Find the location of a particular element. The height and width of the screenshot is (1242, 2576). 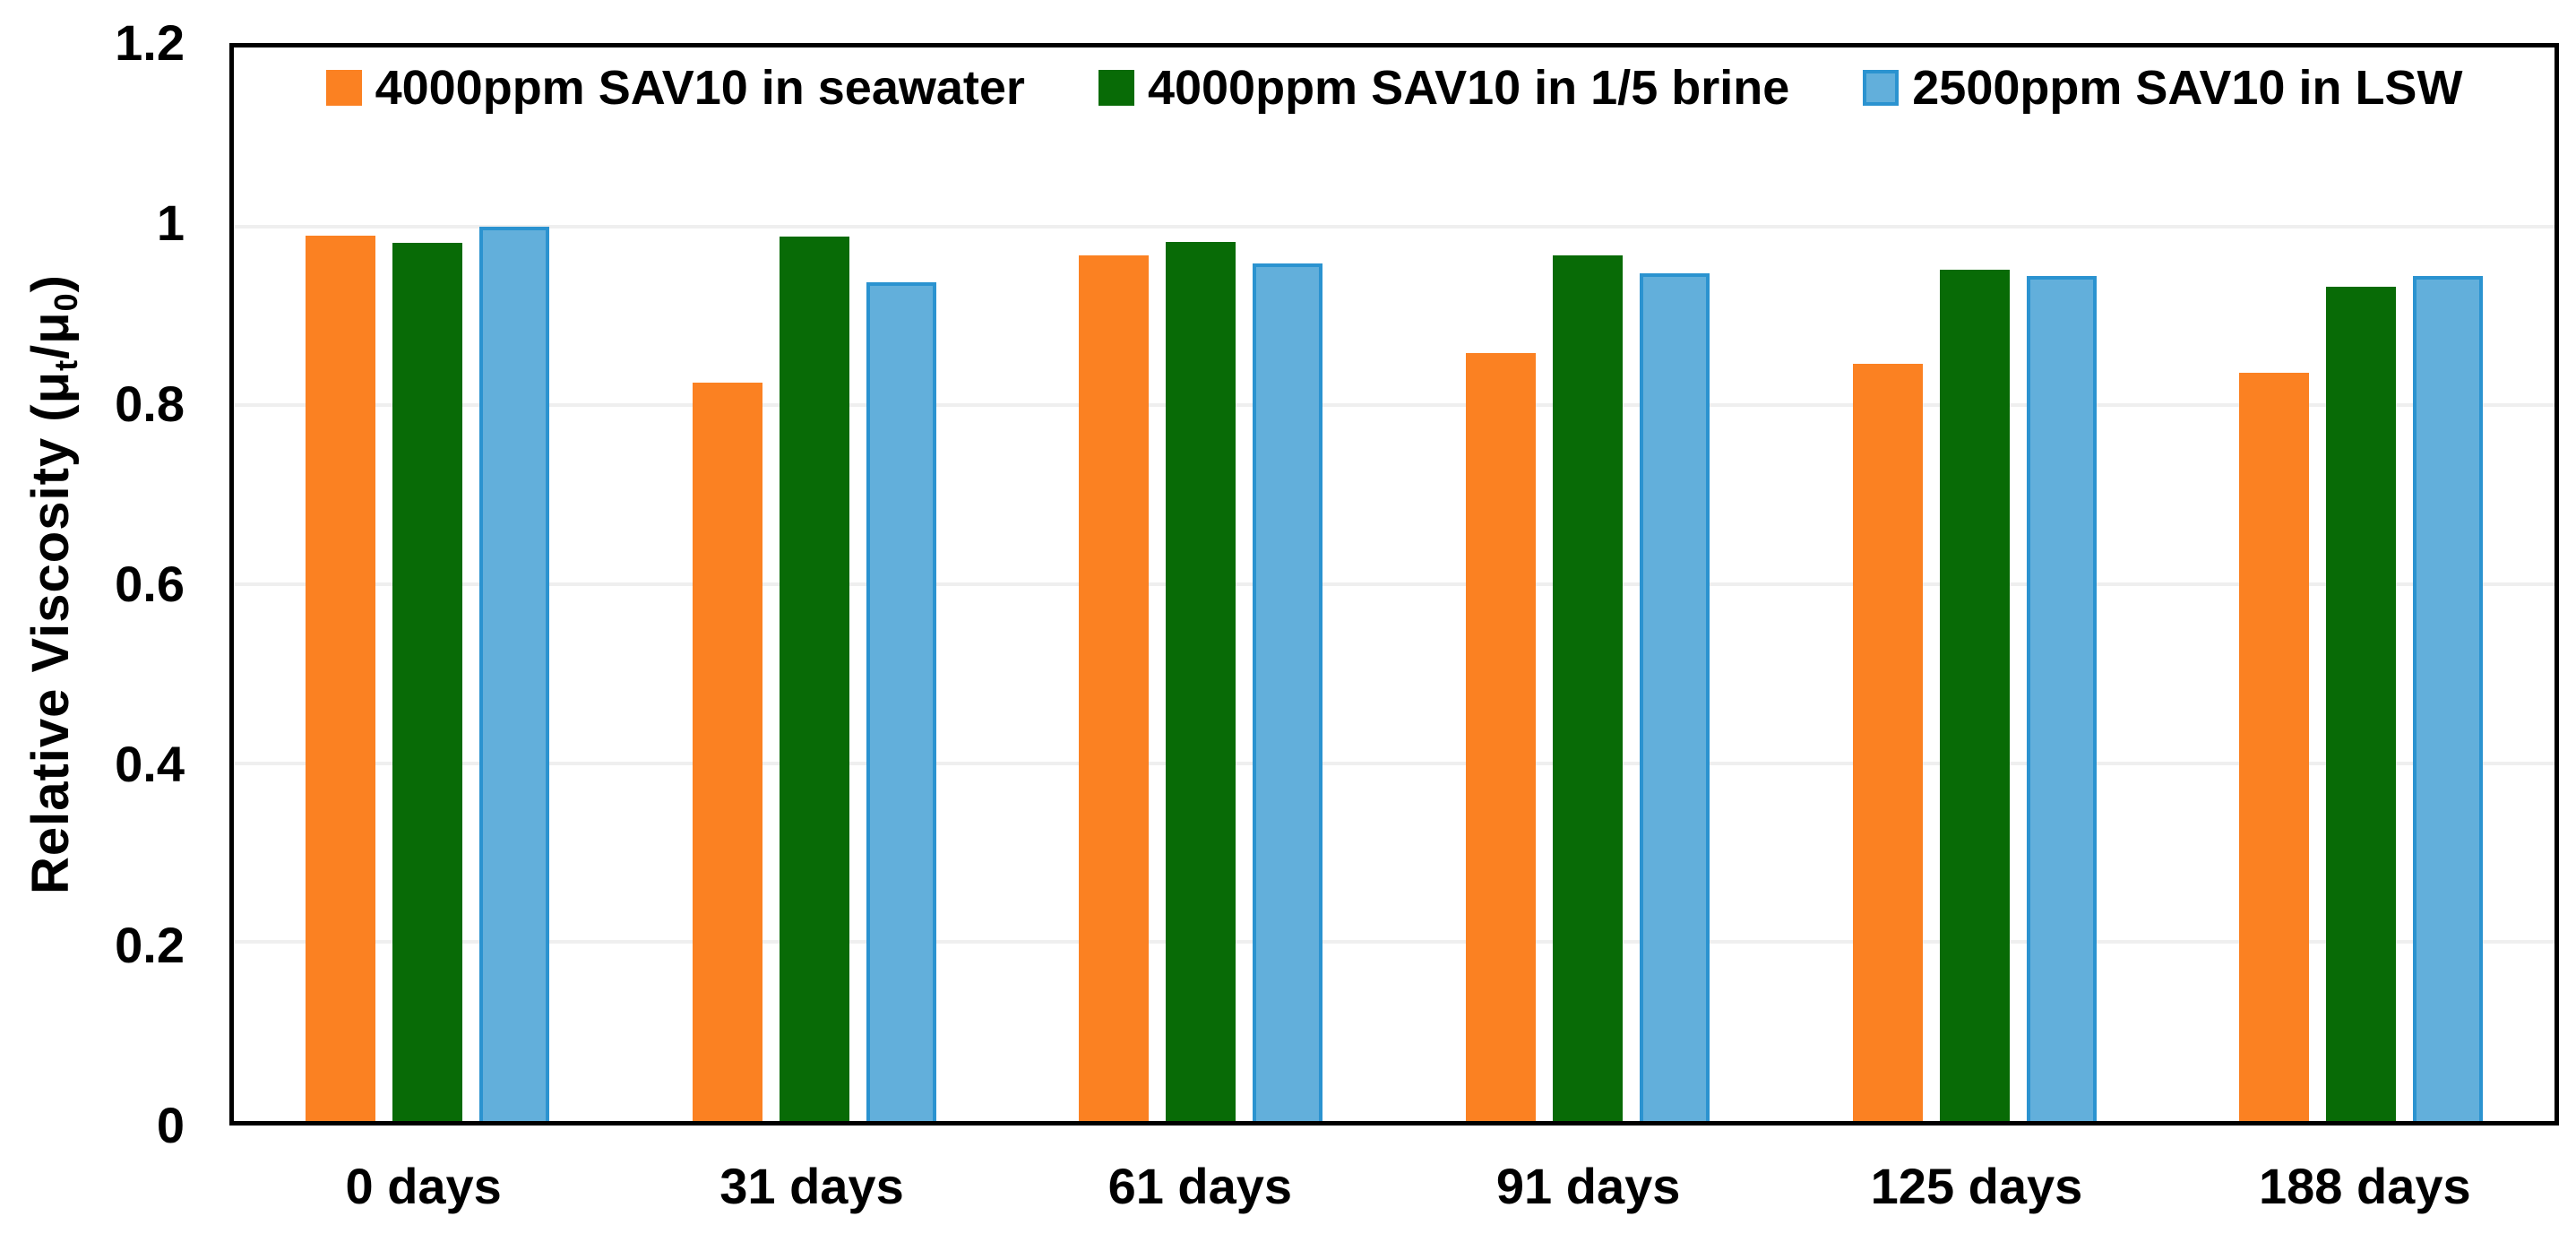

y-tick-label: 0.4 is located at coordinates (150, 764).